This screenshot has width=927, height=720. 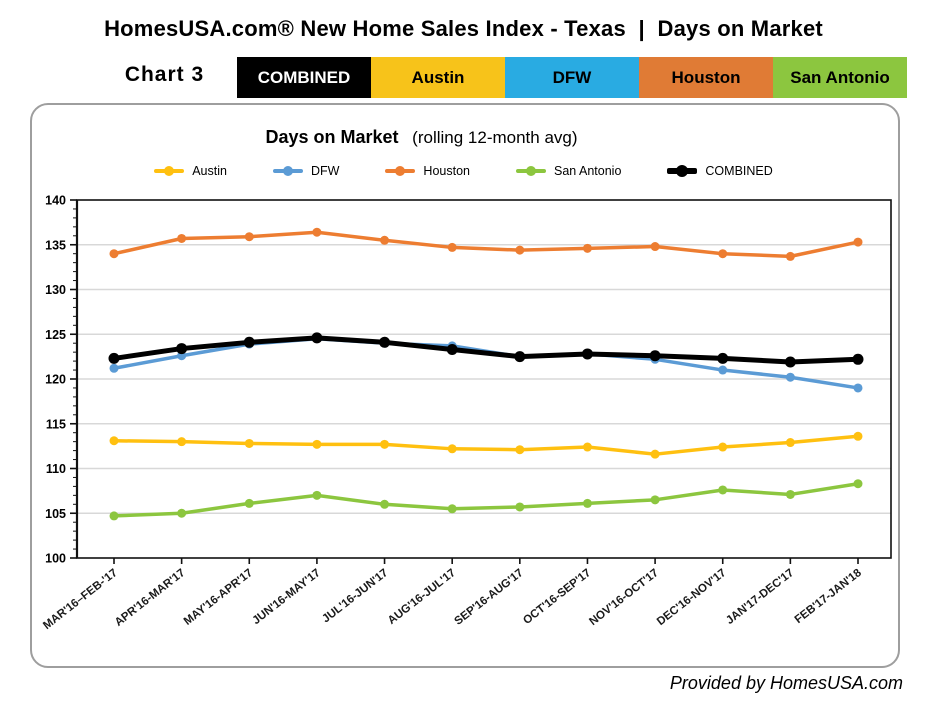 What do you see at coordinates (786, 683) in the screenshot?
I see `footer-credit: Provided by HomesUSA.com` at bounding box center [786, 683].